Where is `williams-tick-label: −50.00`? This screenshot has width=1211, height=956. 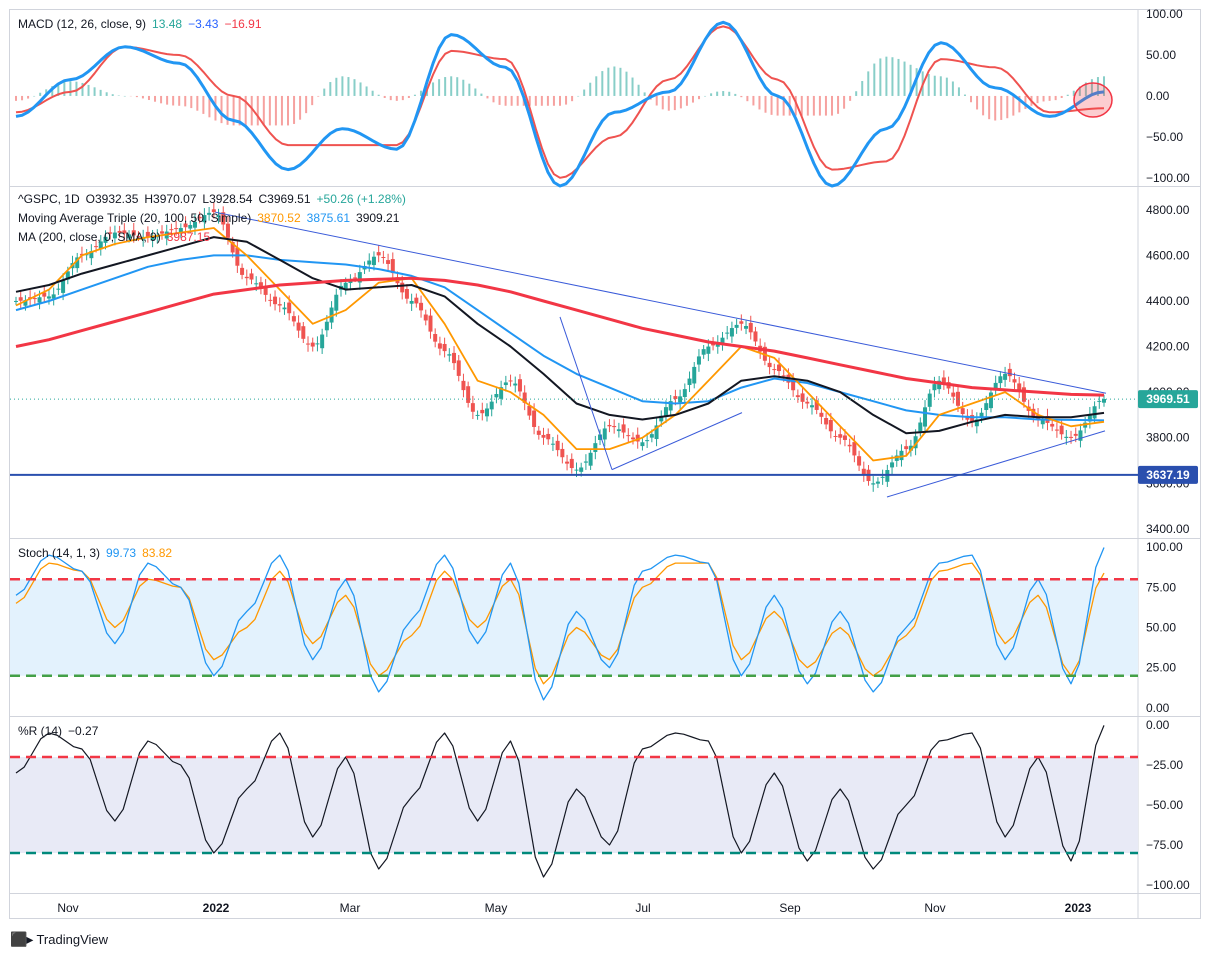 williams-tick-label: −50.00 is located at coordinates (1164, 805).